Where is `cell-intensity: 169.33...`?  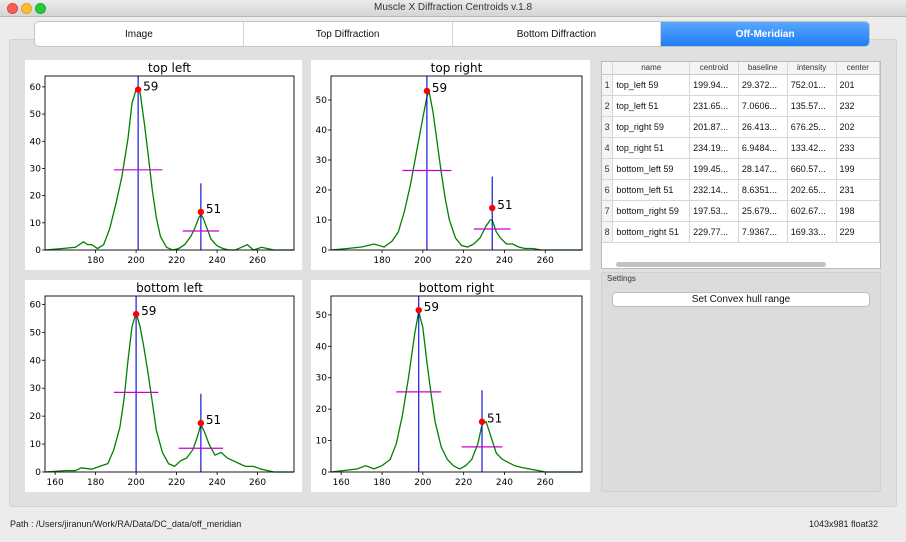
cell-intensity: 169.33... is located at coordinates (812, 232).